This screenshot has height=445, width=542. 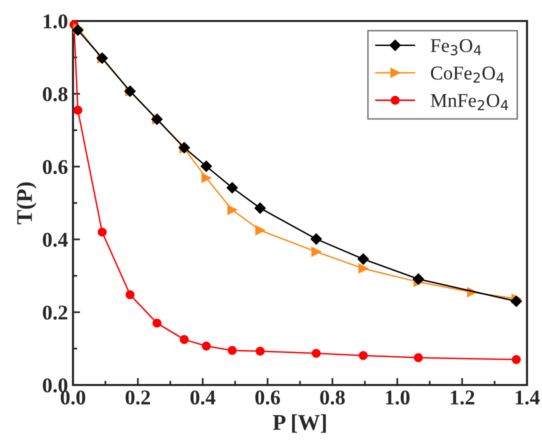 What do you see at coordinates (55, 385) in the screenshot?
I see `y-tick-label: 0.0` at bounding box center [55, 385].